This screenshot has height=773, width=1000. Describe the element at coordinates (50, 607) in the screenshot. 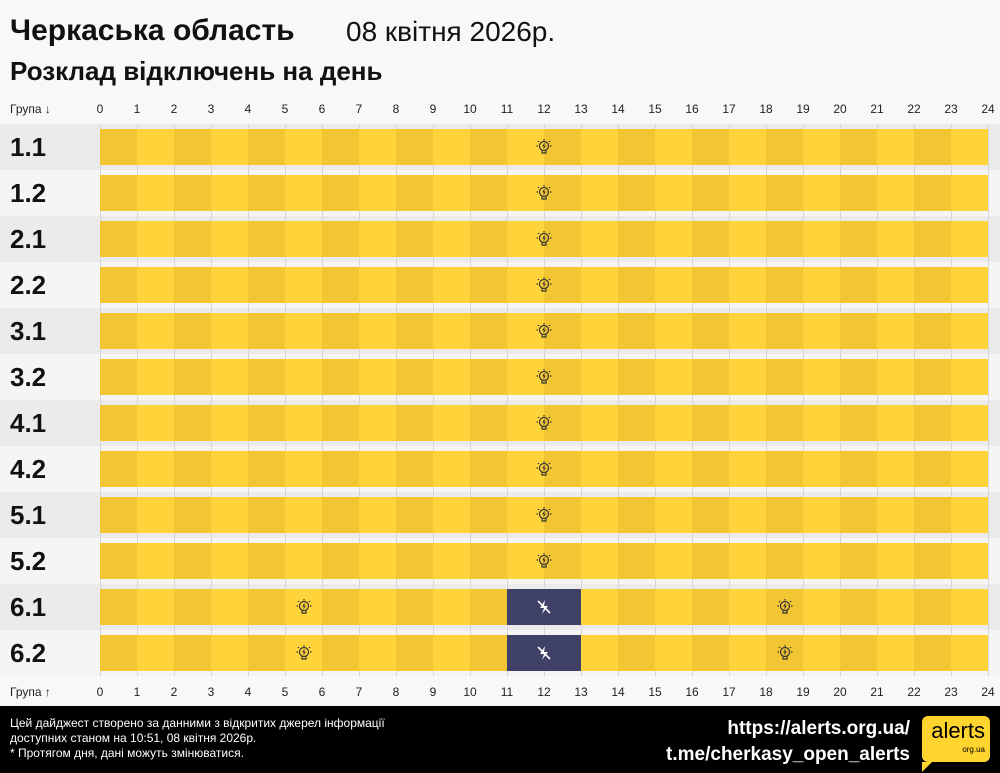

I see `group-label: 6.1` at that location.